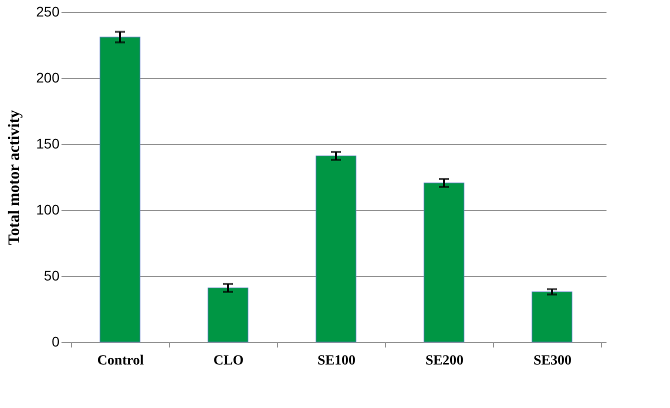 This screenshot has width=670, height=408. I want to click on y-tick-label: 200, so click(48, 78).